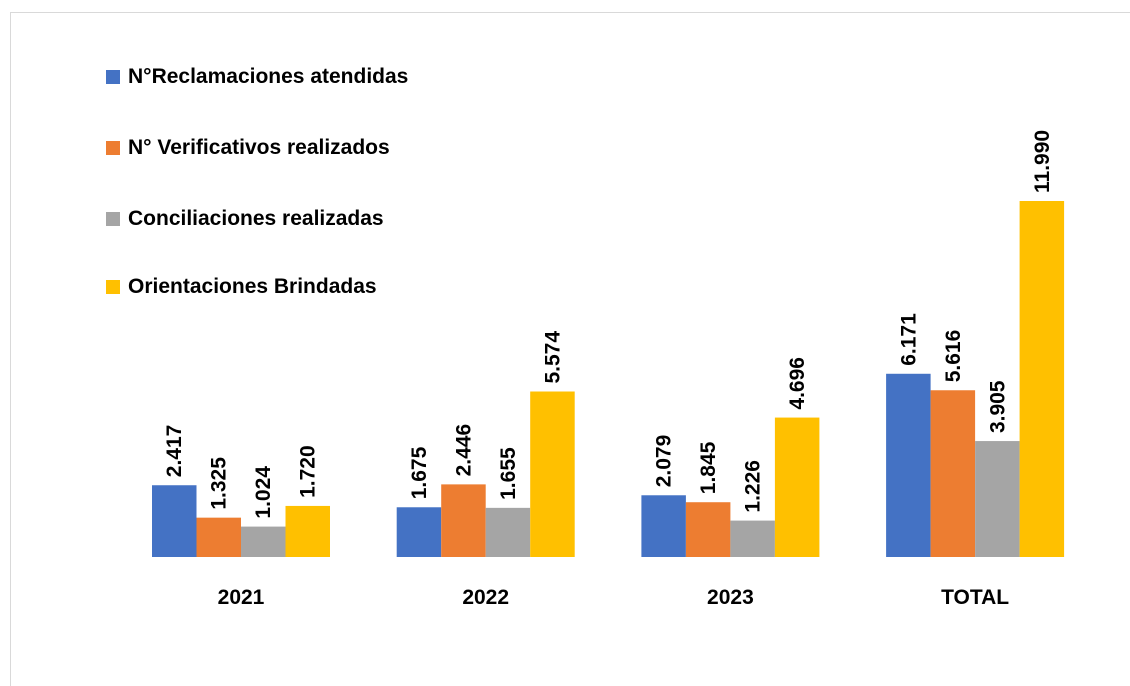 The image size is (1130, 686). Describe the element at coordinates (1042, 161) in the screenshot. I see `value-label: 11.990` at that location.